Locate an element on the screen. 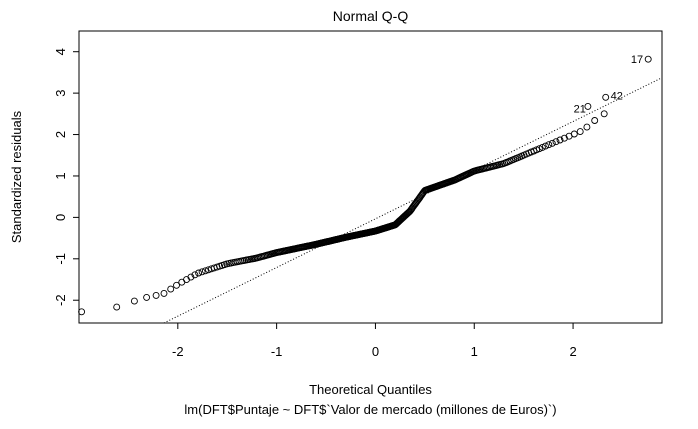 This screenshot has height=429, width=698. point-annotations: 17 21 42 is located at coordinates (609, 84).